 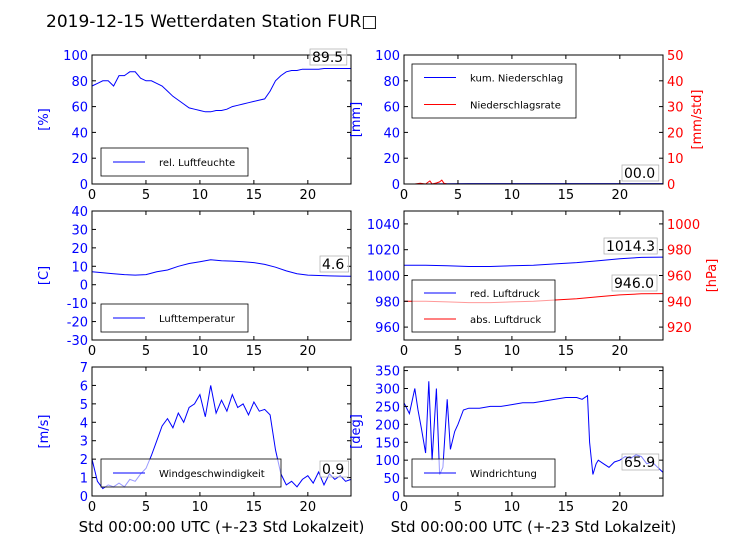 What do you see at coordinates (44, 432) in the screenshot?
I see `y-axis-label: [m/s]` at bounding box center [44, 432].